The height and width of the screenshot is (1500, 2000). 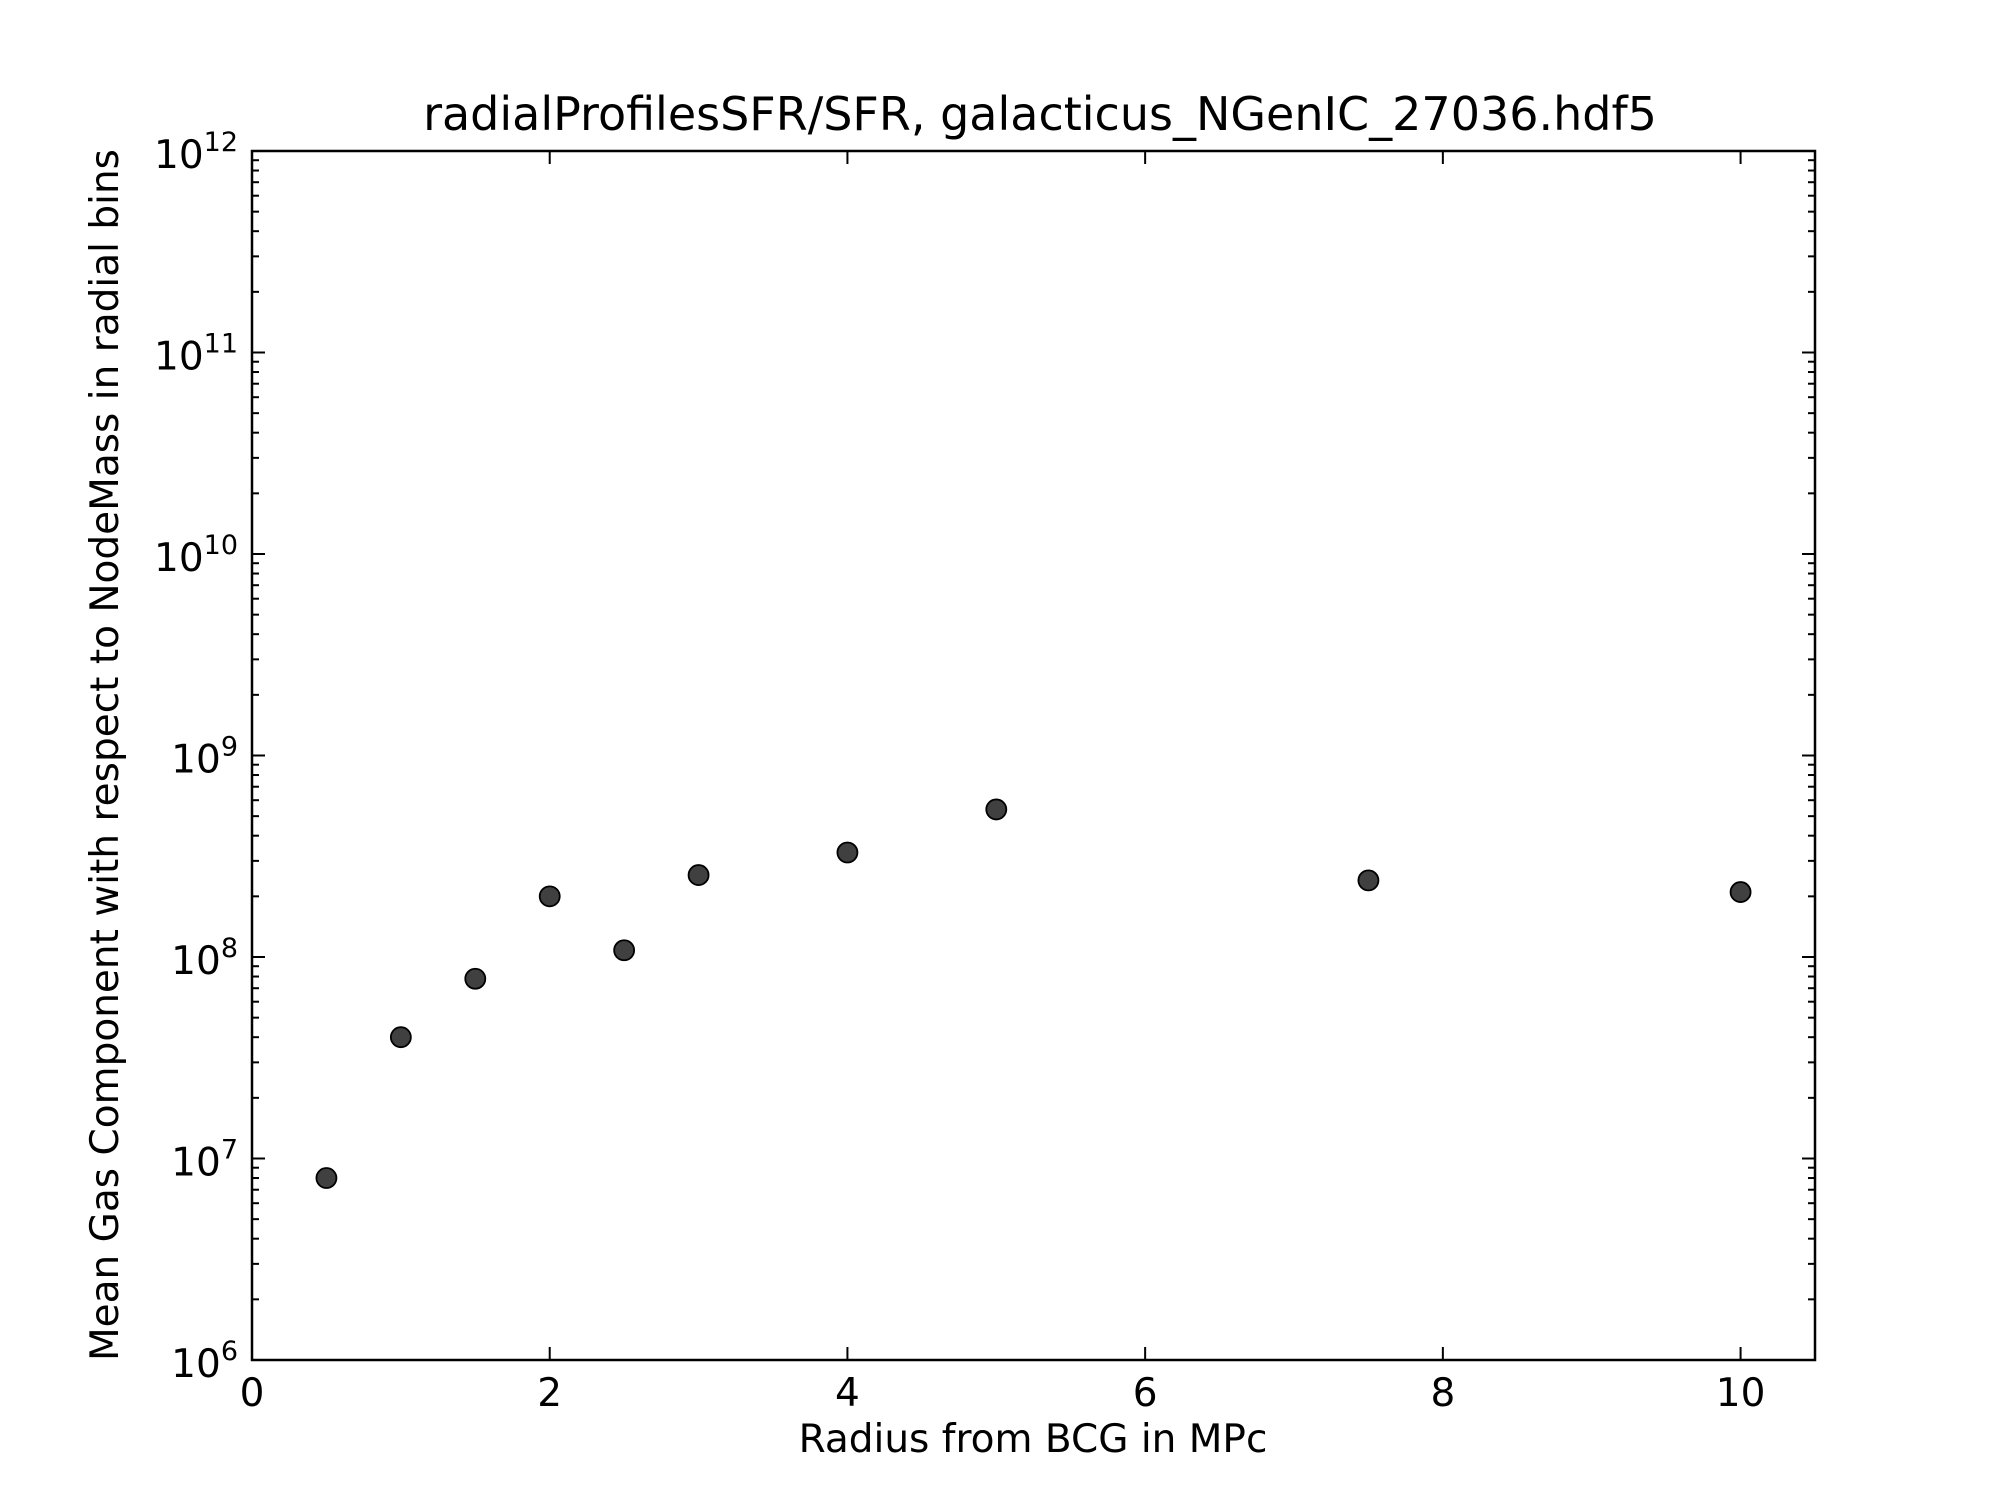 I want to click on y-tick-label: 10¹², so click(x=196, y=152).